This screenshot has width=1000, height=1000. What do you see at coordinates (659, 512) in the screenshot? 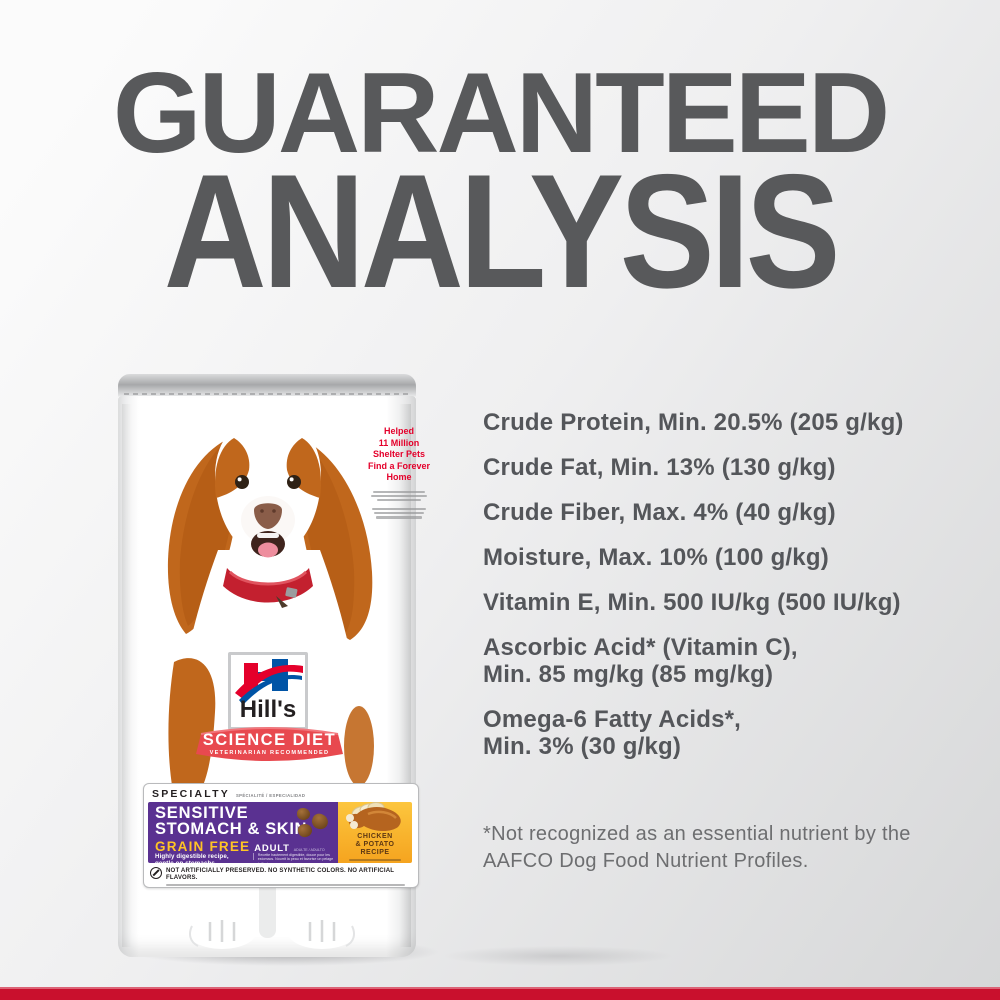
I see `analysis-value: Crude Fiber, Max. 4% (40 g/kg)` at bounding box center [659, 512].